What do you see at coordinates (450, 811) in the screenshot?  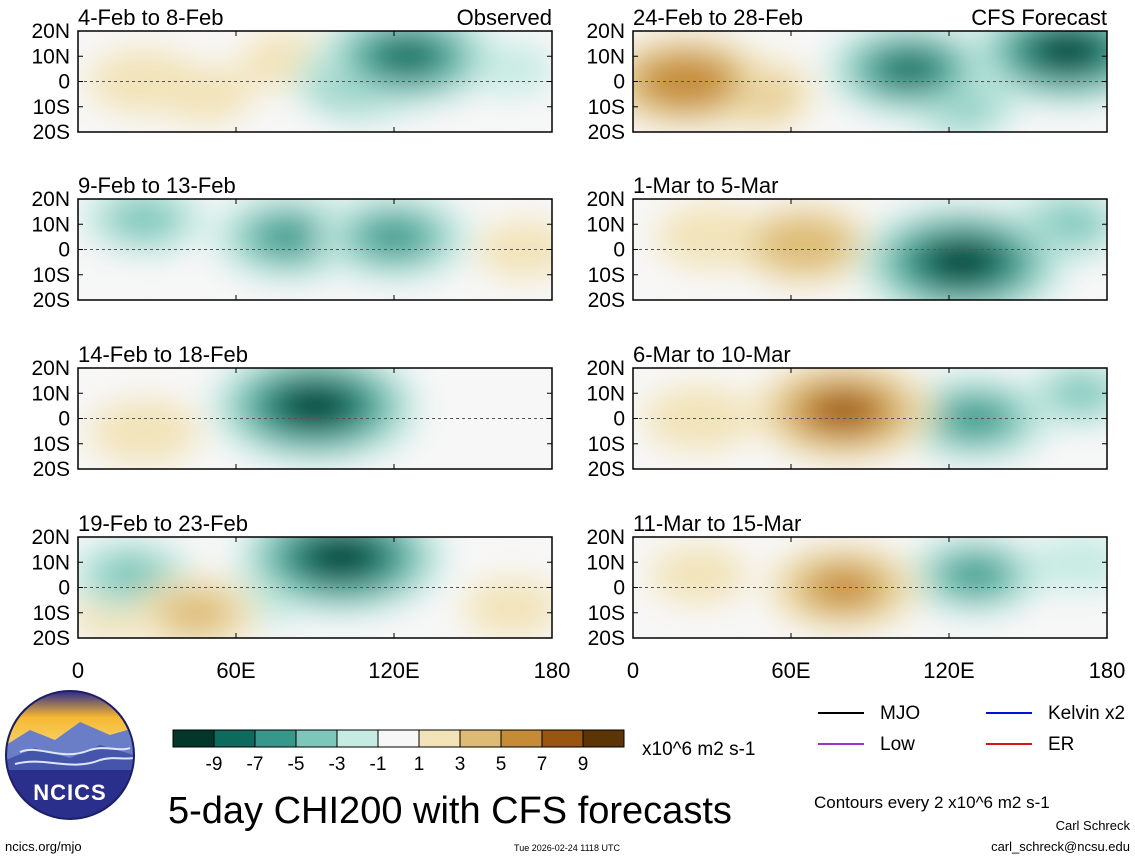 I see `figure-title: 5-day CHI200 with CFS forecasts` at bounding box center [450, 811].